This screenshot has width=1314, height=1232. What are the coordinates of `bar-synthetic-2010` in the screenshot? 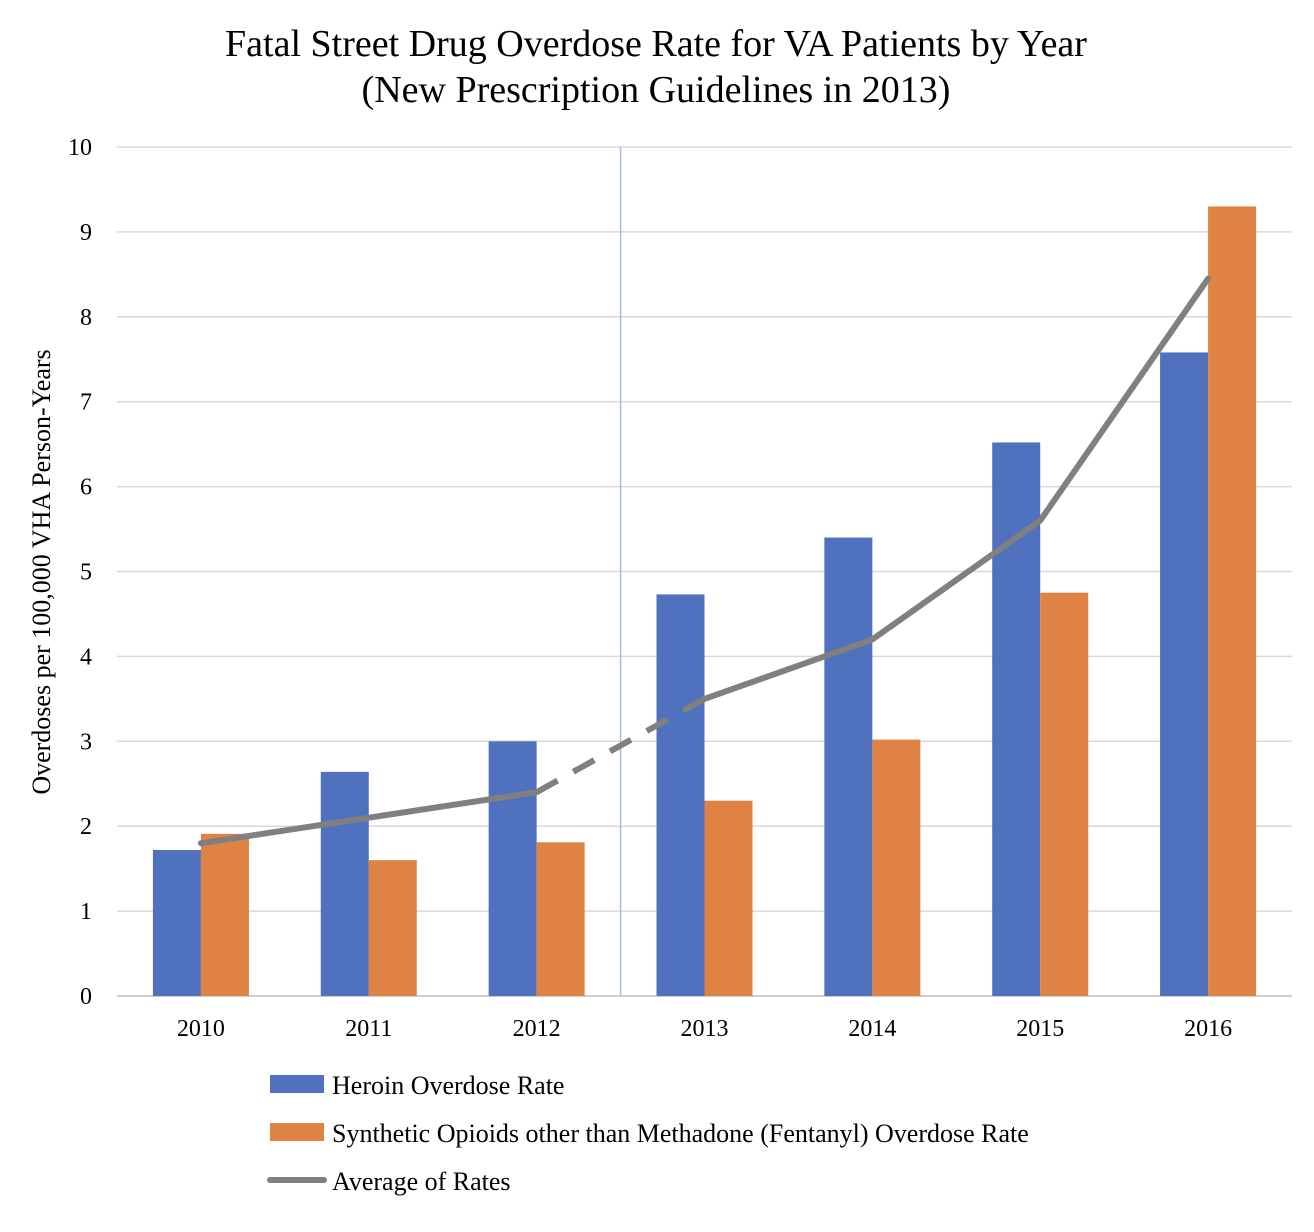 It's located at (224, 914).